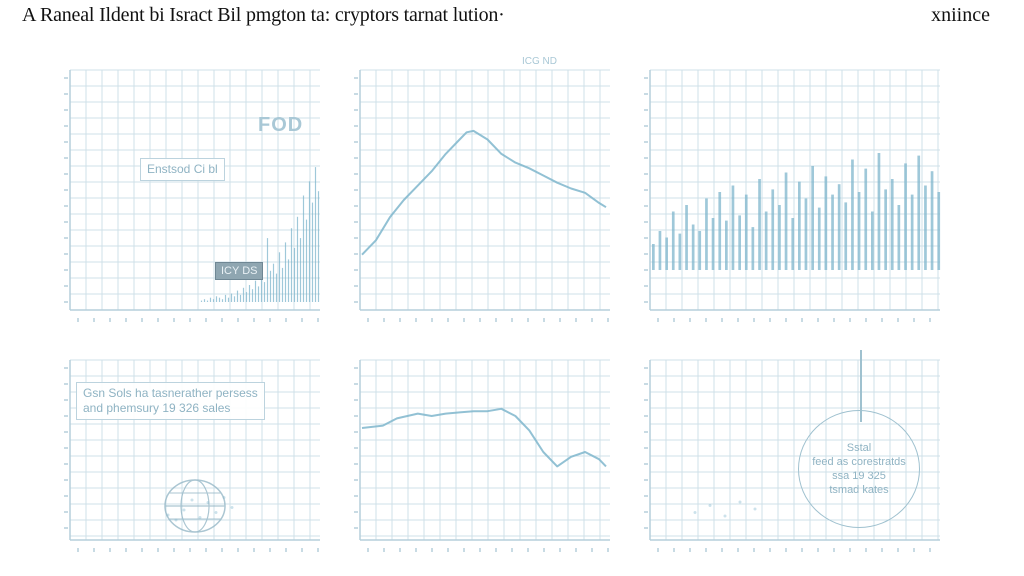 The image size is (1024, 576). Describe the element at coordinates (859, 448) in the screenshot. I see `chart-6-note-line-1: Sstal` at that location.